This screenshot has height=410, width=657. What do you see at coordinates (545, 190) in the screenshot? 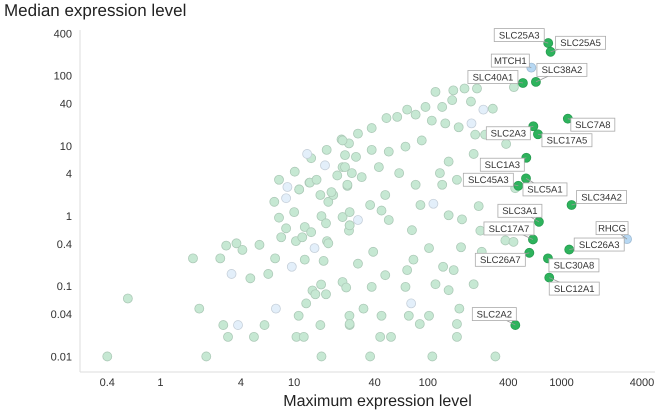
I see `annotation: SLC5A1` at bounding box center [545, 190].